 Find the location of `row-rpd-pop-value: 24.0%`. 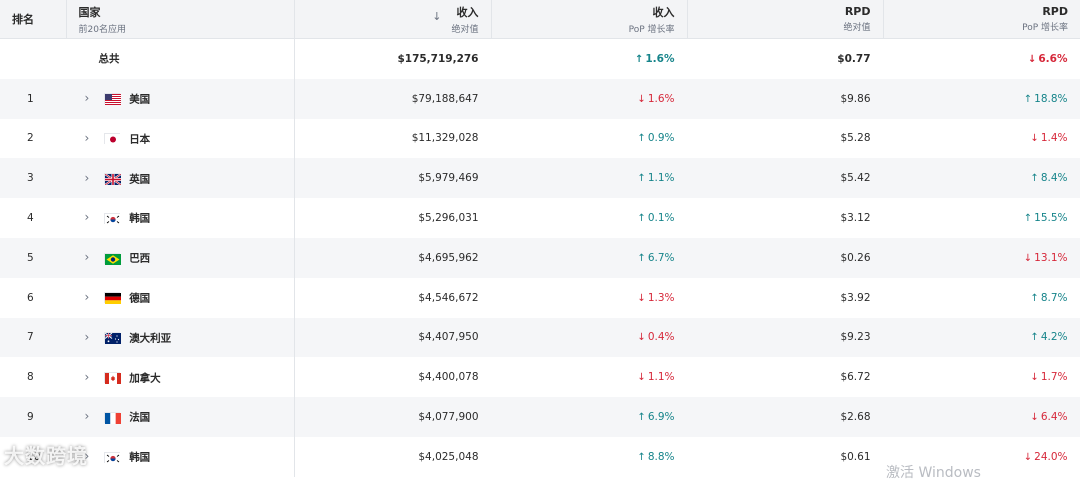

row-rpd-pop-value: 24.0% is located at coordinates (1051, 456).